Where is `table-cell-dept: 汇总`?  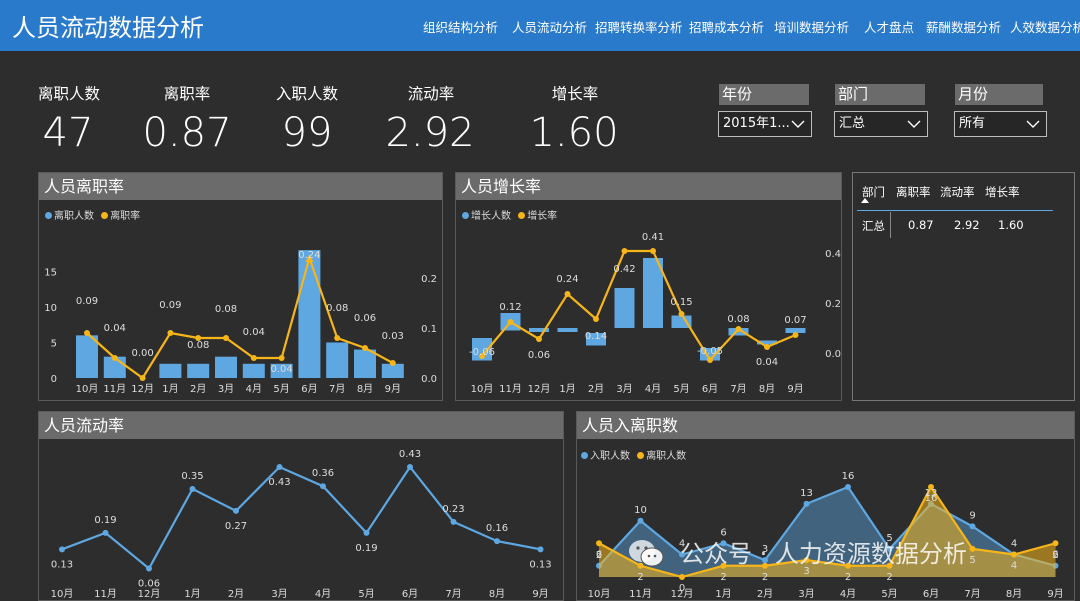 table-cell-dept: 汇总 is located at coordinates (873, 226).